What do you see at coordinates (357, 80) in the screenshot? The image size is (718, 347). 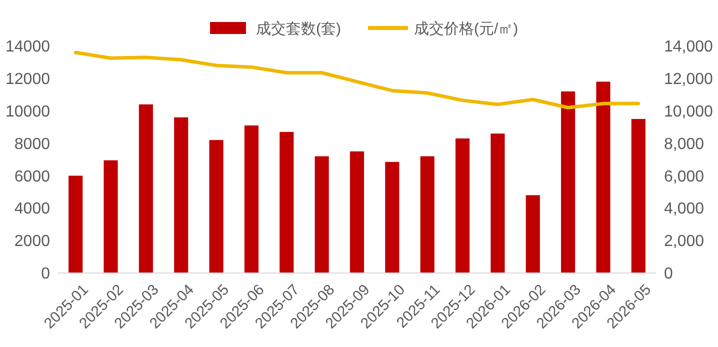 I see `line-series` at bounding box center [357, 80].